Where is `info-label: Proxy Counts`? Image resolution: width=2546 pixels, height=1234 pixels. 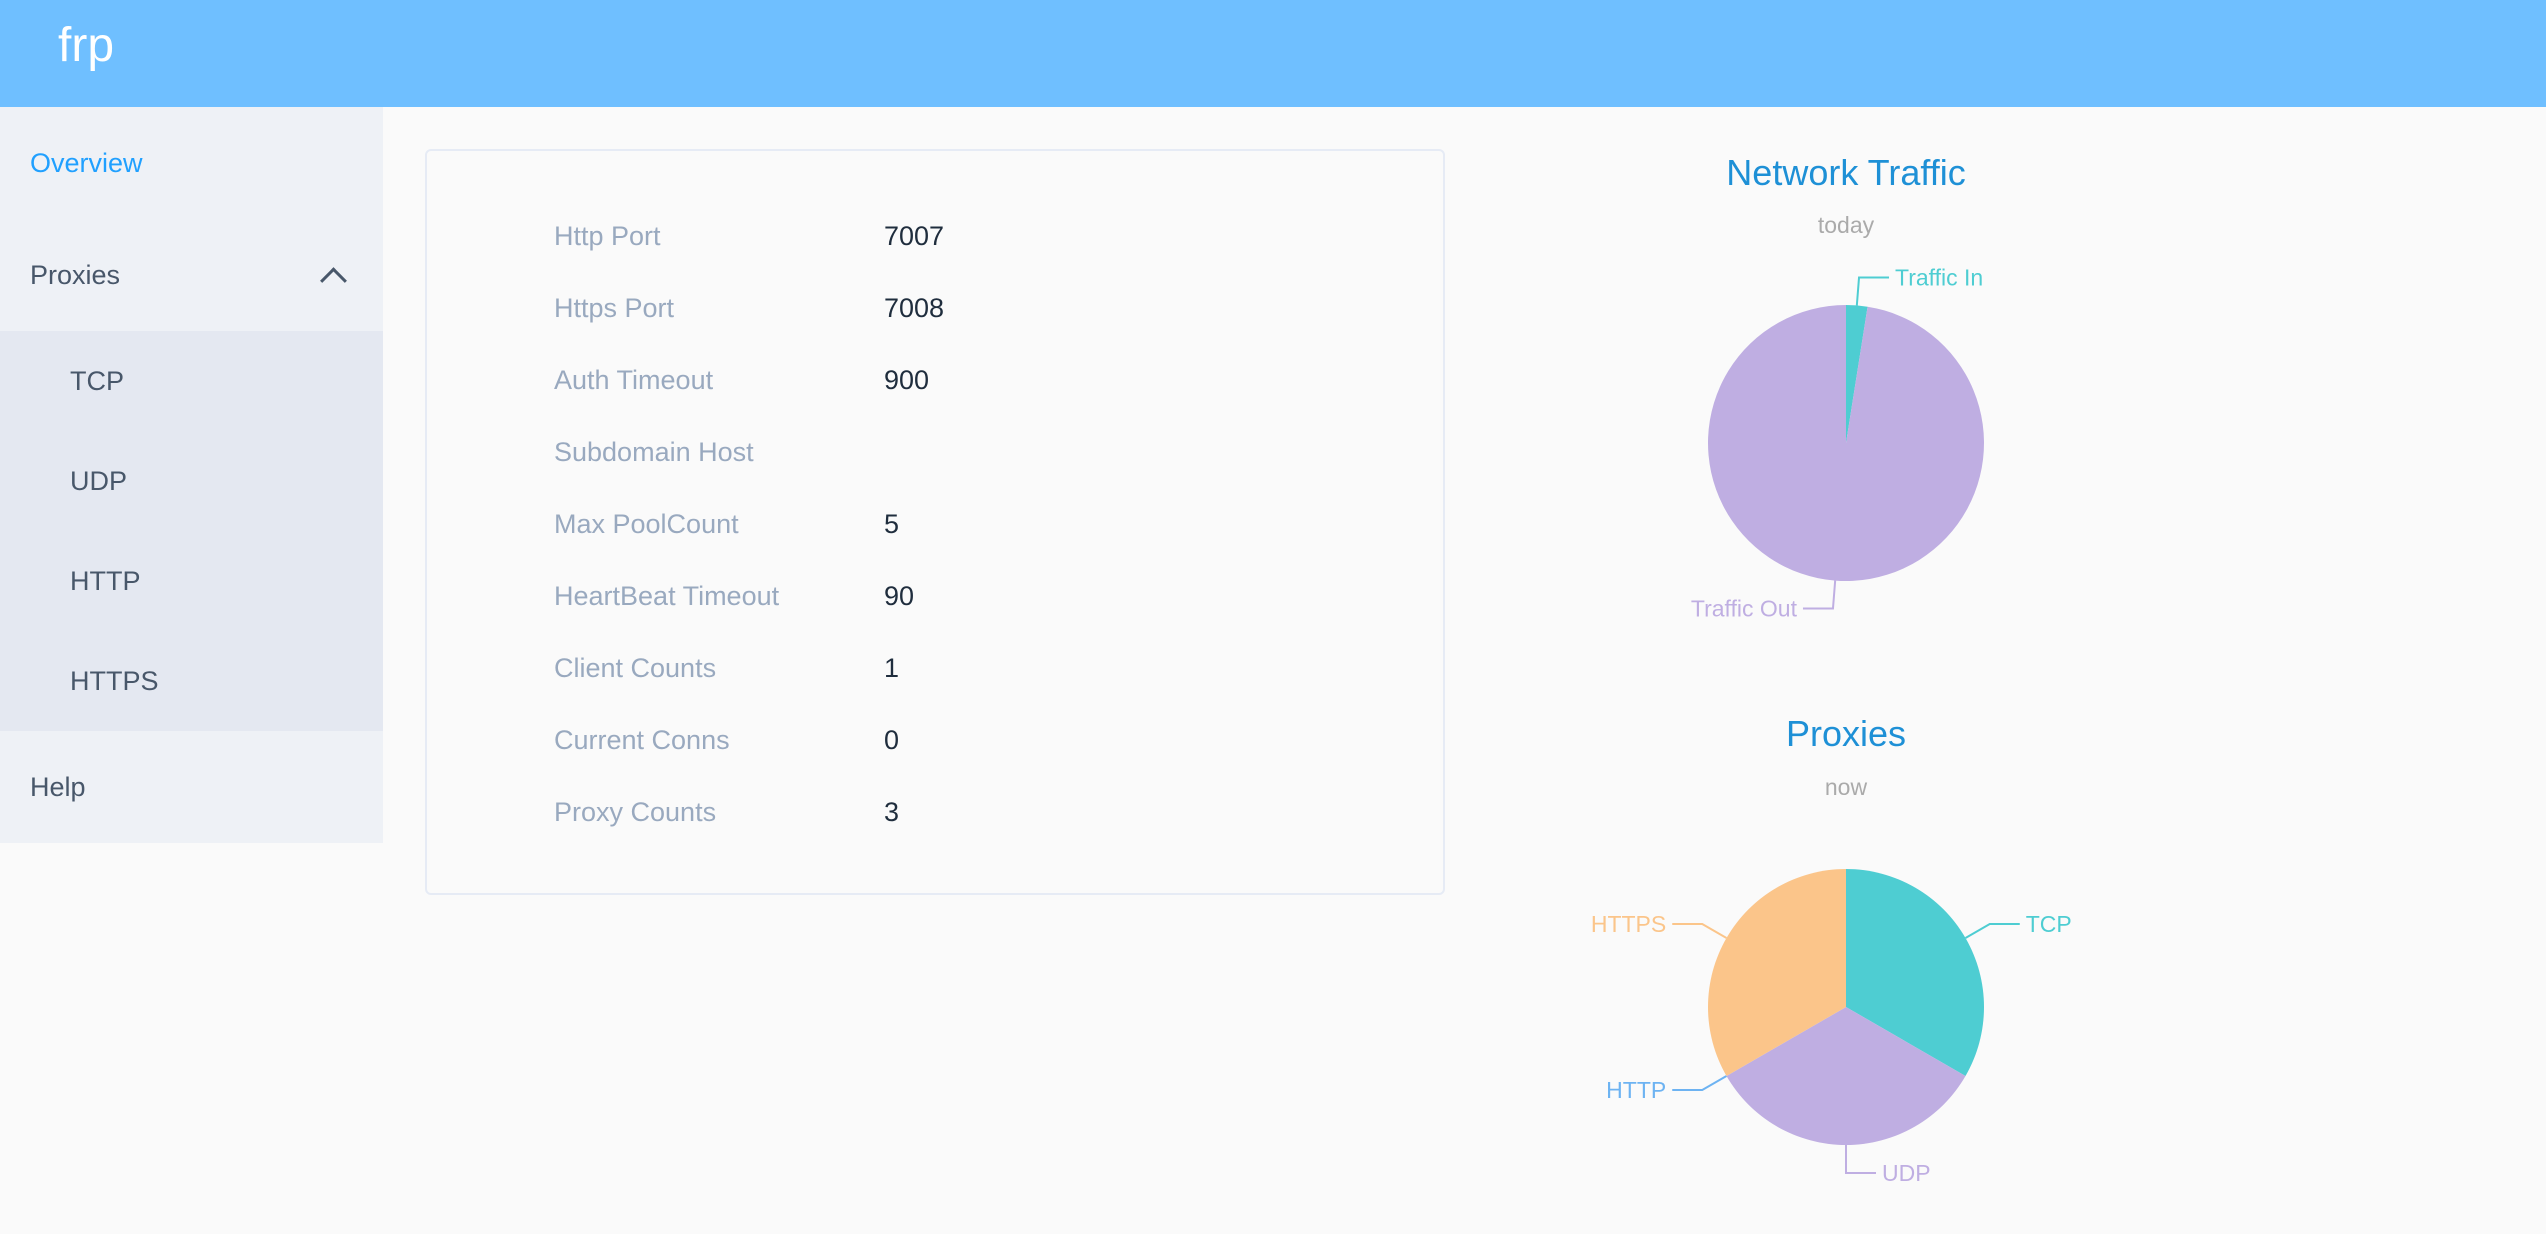 info-label: Proxy Counts is located at coordinates (635, 811).